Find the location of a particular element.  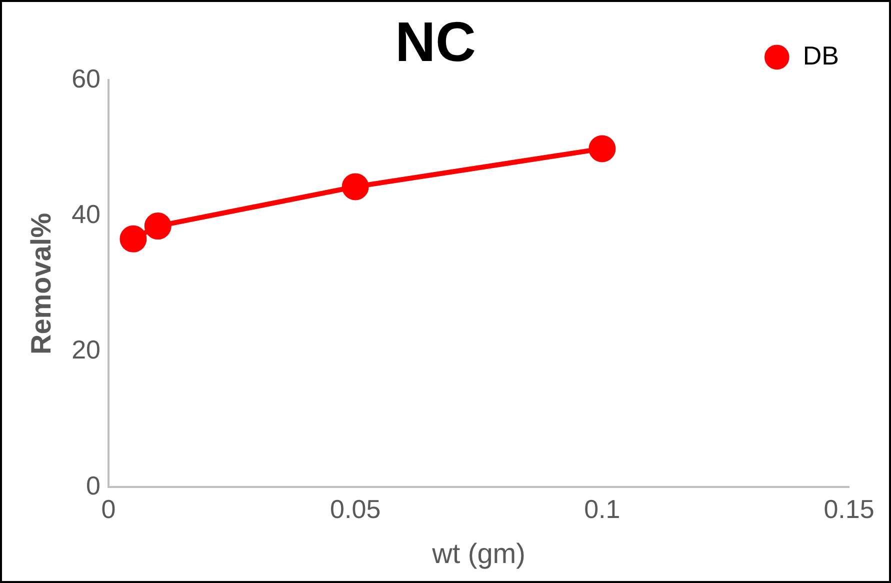

x-tick-label: 0.15 is located at coordinates (849, 509).